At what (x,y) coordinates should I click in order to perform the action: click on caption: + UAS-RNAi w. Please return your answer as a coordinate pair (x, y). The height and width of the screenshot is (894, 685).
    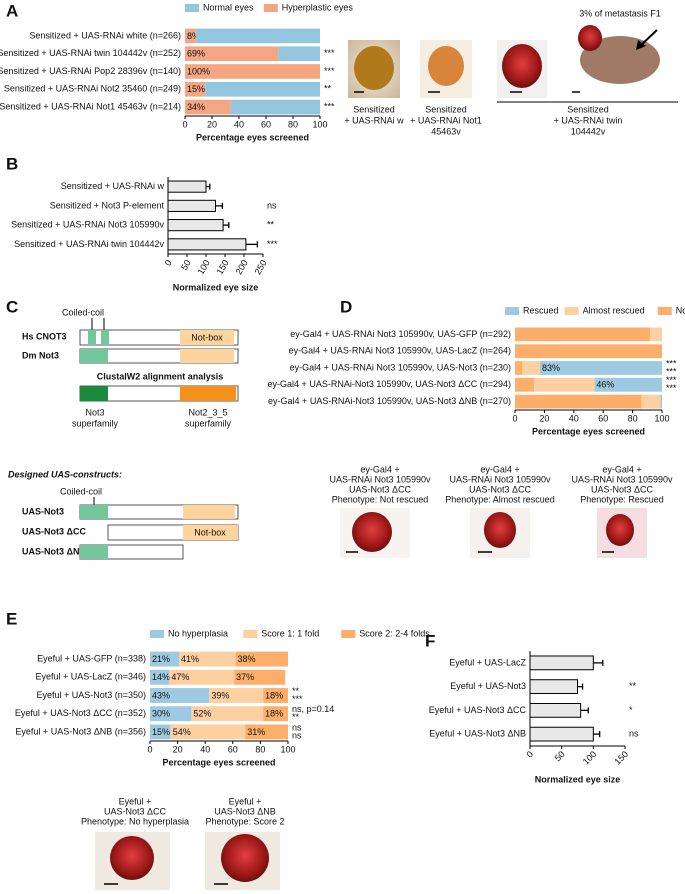
    Looking at the image, I should click on (374, 120).